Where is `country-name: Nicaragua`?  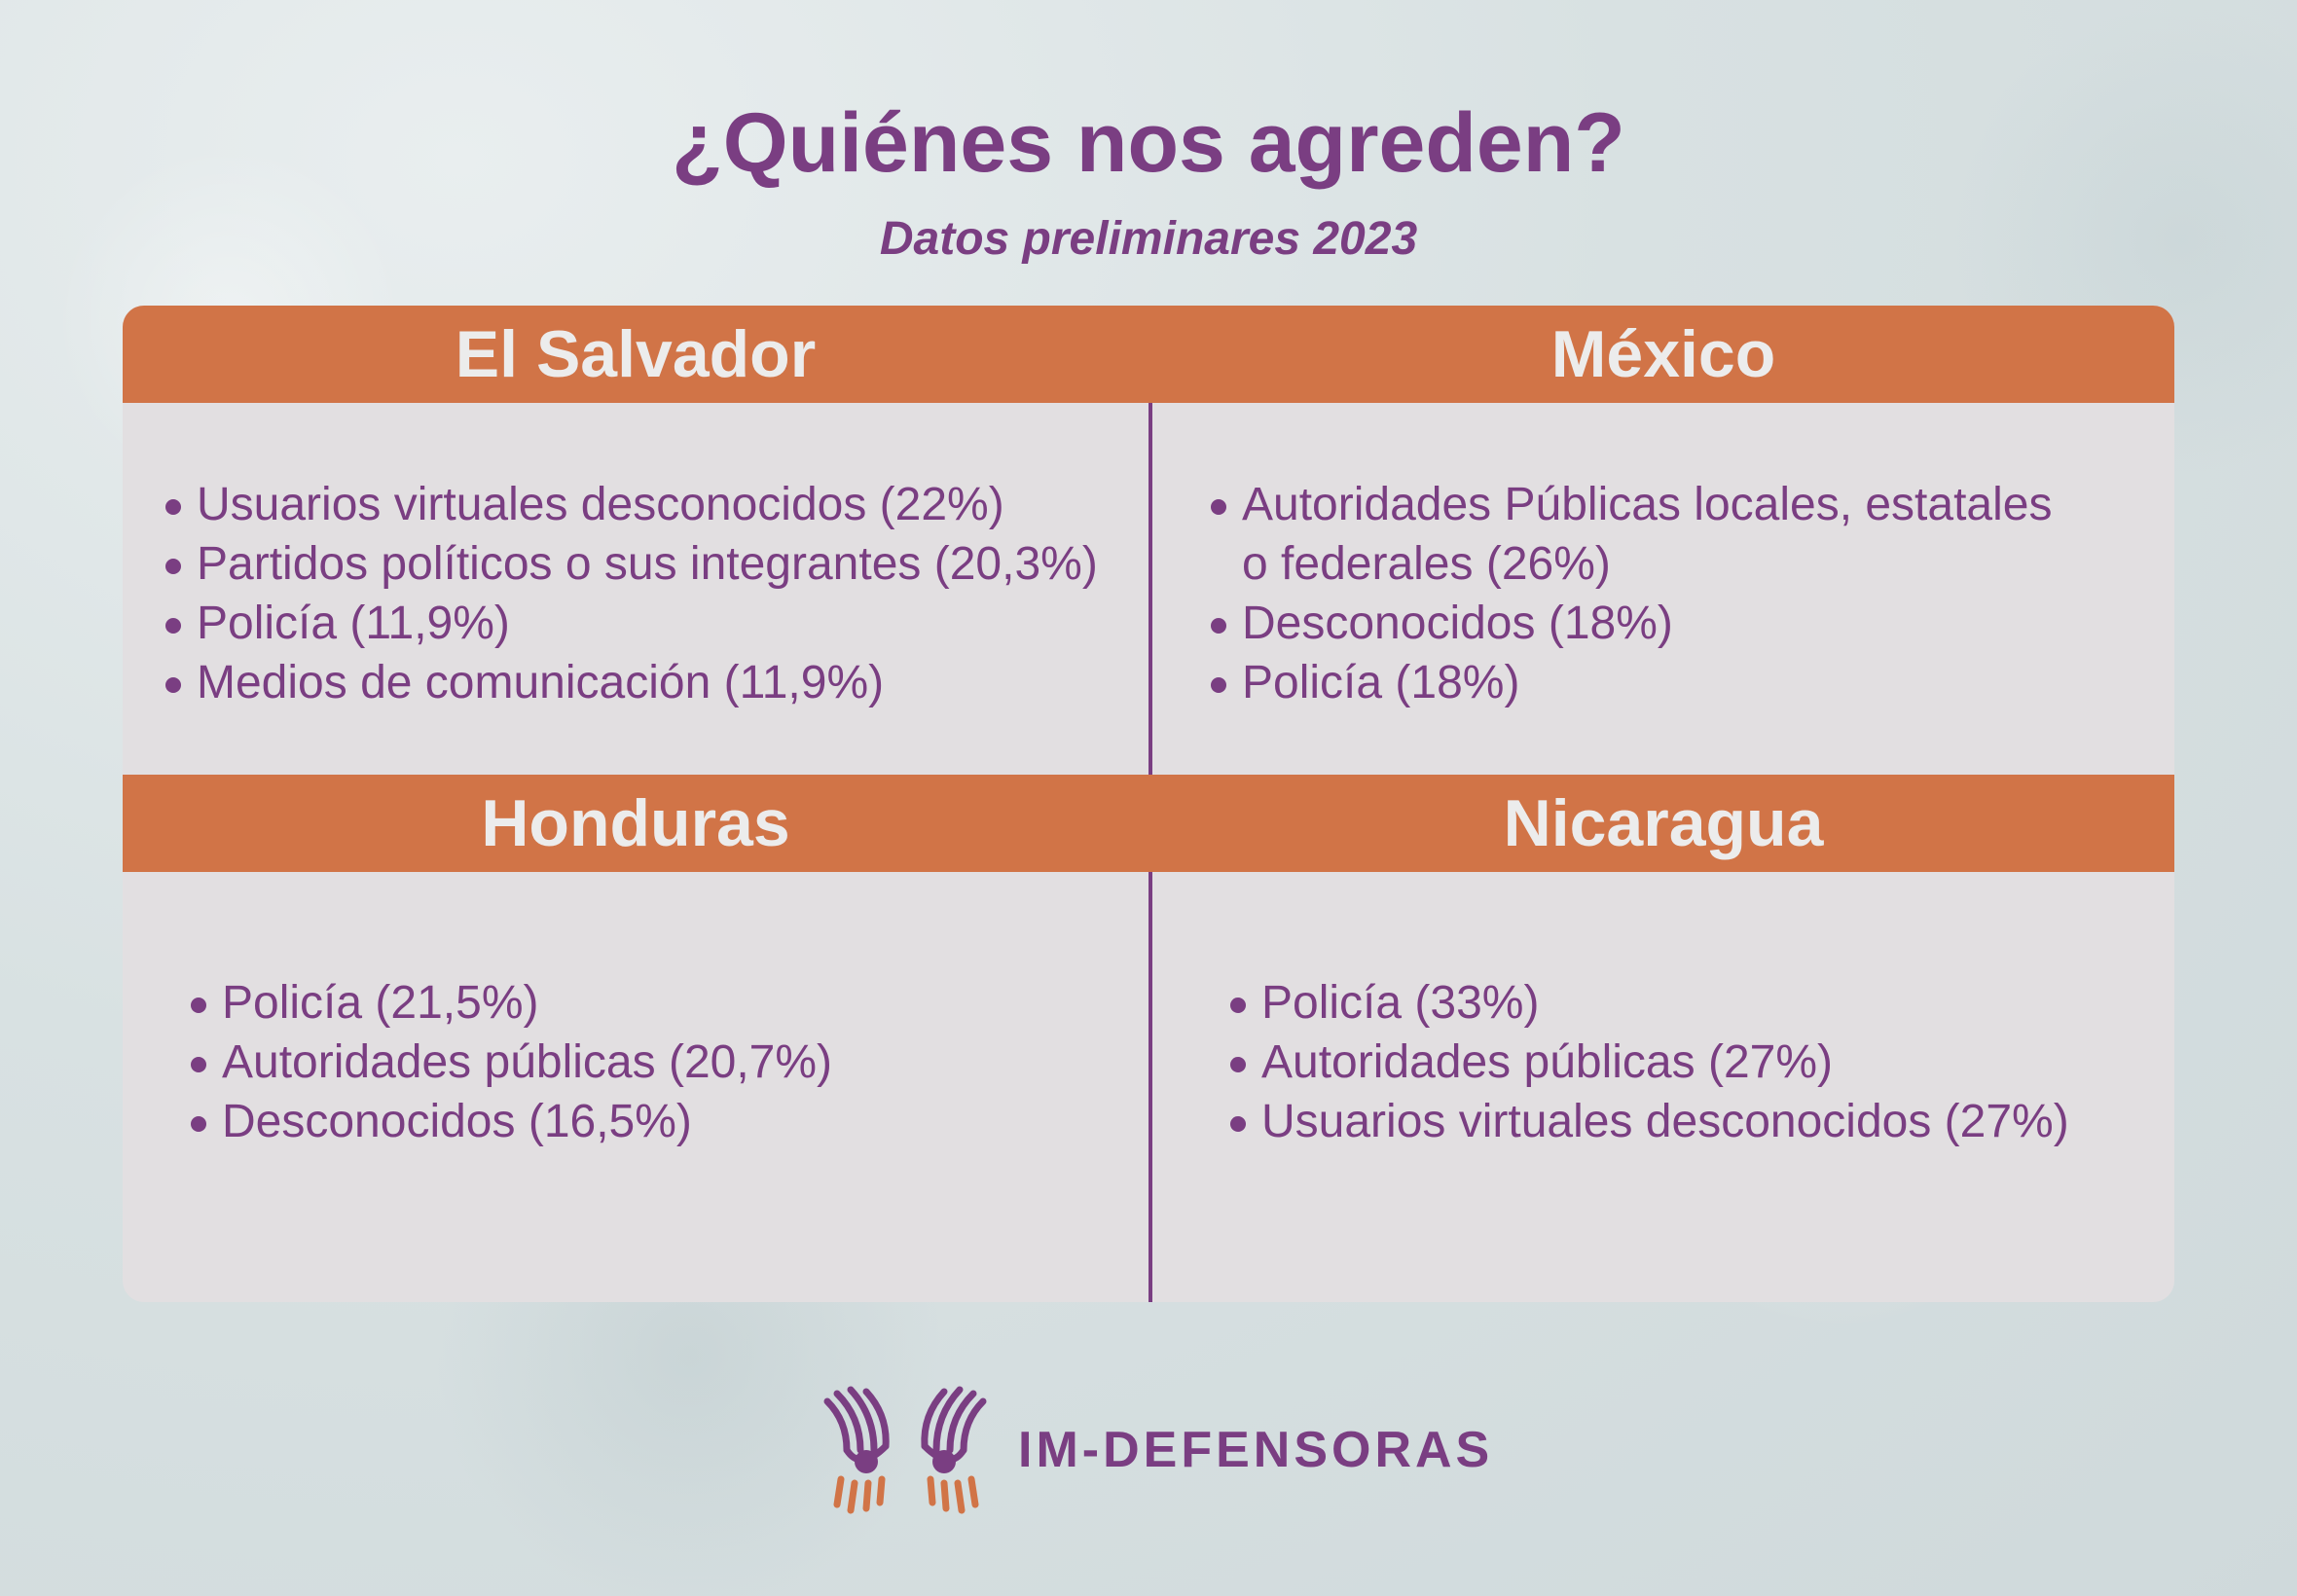
country-name: Nicaragua is located at coordinates (1663, 823).